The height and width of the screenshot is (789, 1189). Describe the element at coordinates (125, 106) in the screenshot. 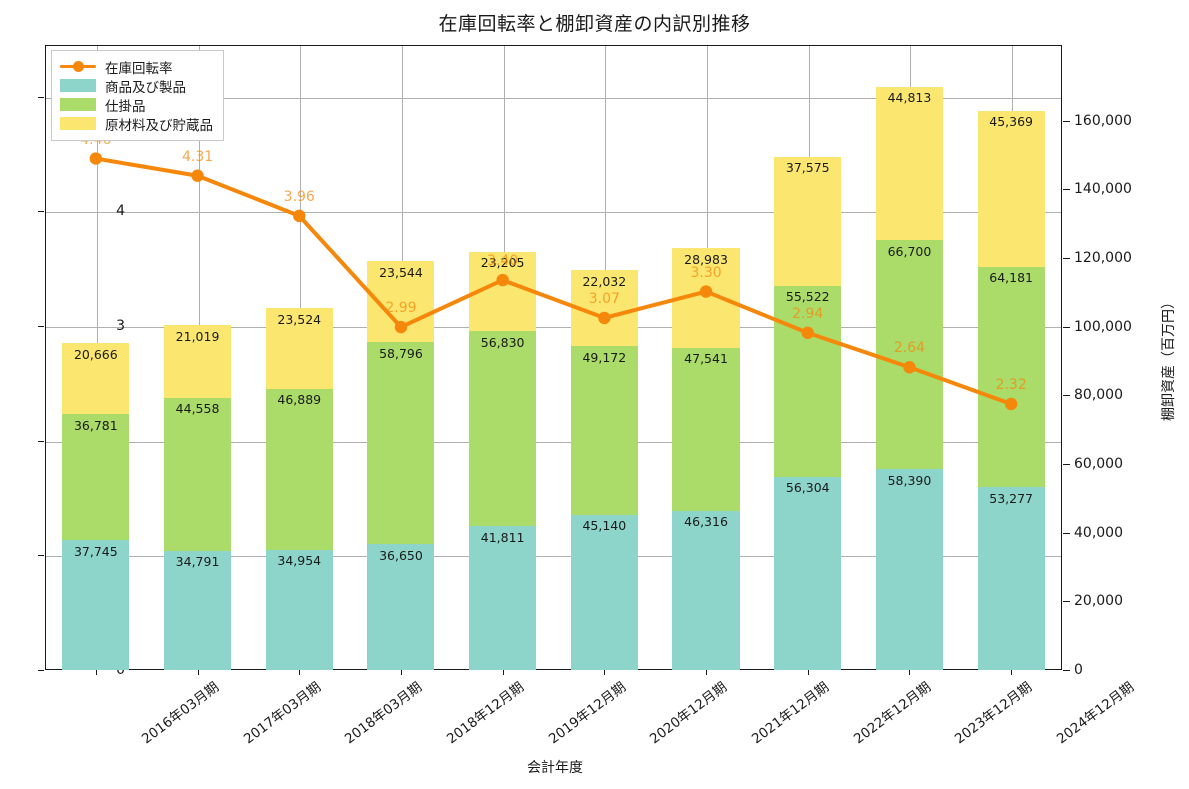

I see `legend-item-label: 仕掛品` at that location.